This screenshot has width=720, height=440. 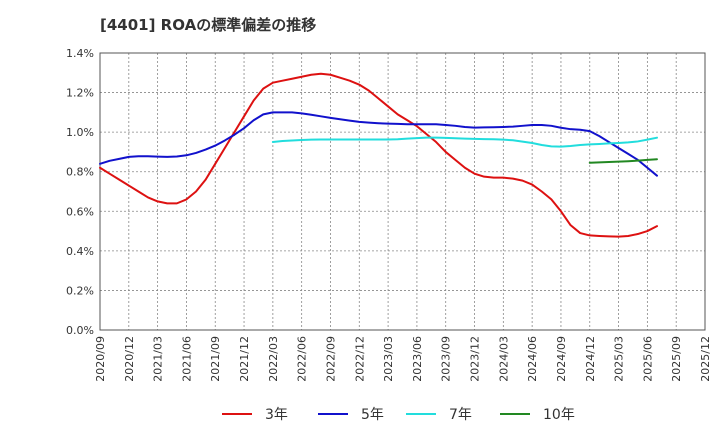 I want to click on x-tick-label: 2022/09, so click(x=330, y=359).